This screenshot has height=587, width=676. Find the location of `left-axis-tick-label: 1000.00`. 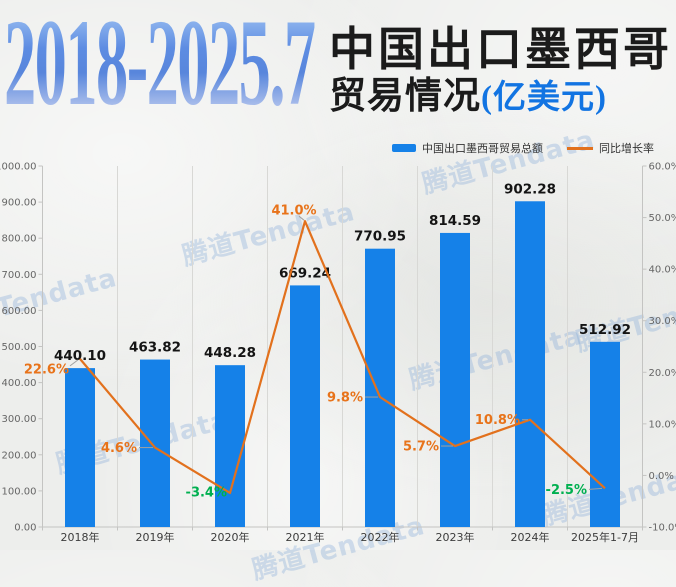

left-axis-tick-label: 1000.00 is located at coordinates (18, 167).